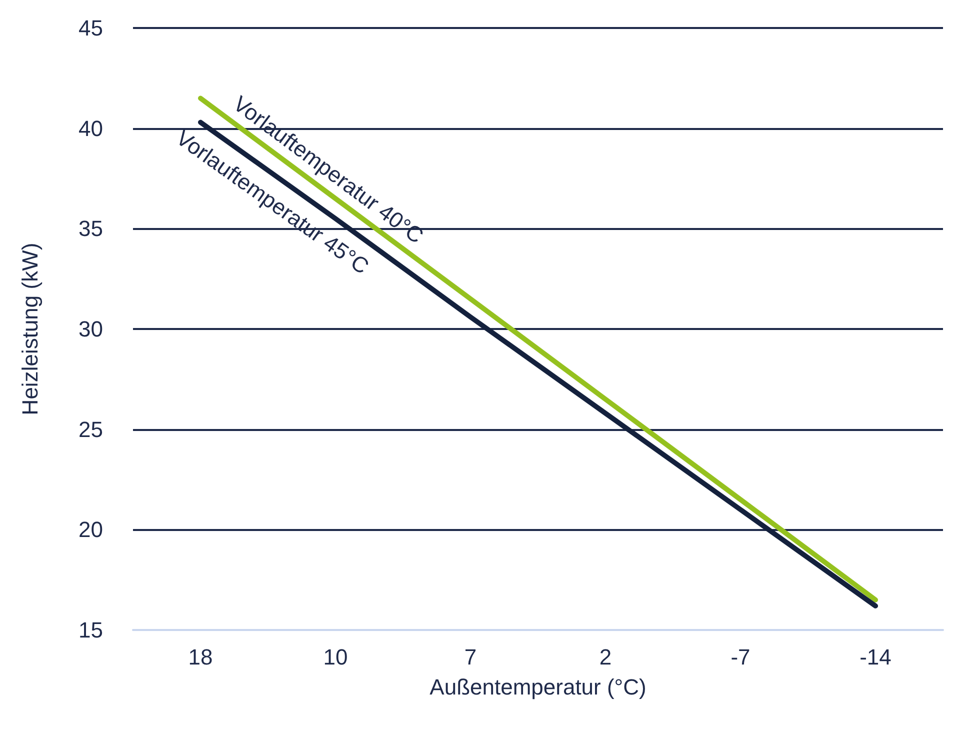 The image size is (961, 732). Describe the element at coordinates (605, 657) in the screenshot. I see `x-tick-label: 2` at that location.